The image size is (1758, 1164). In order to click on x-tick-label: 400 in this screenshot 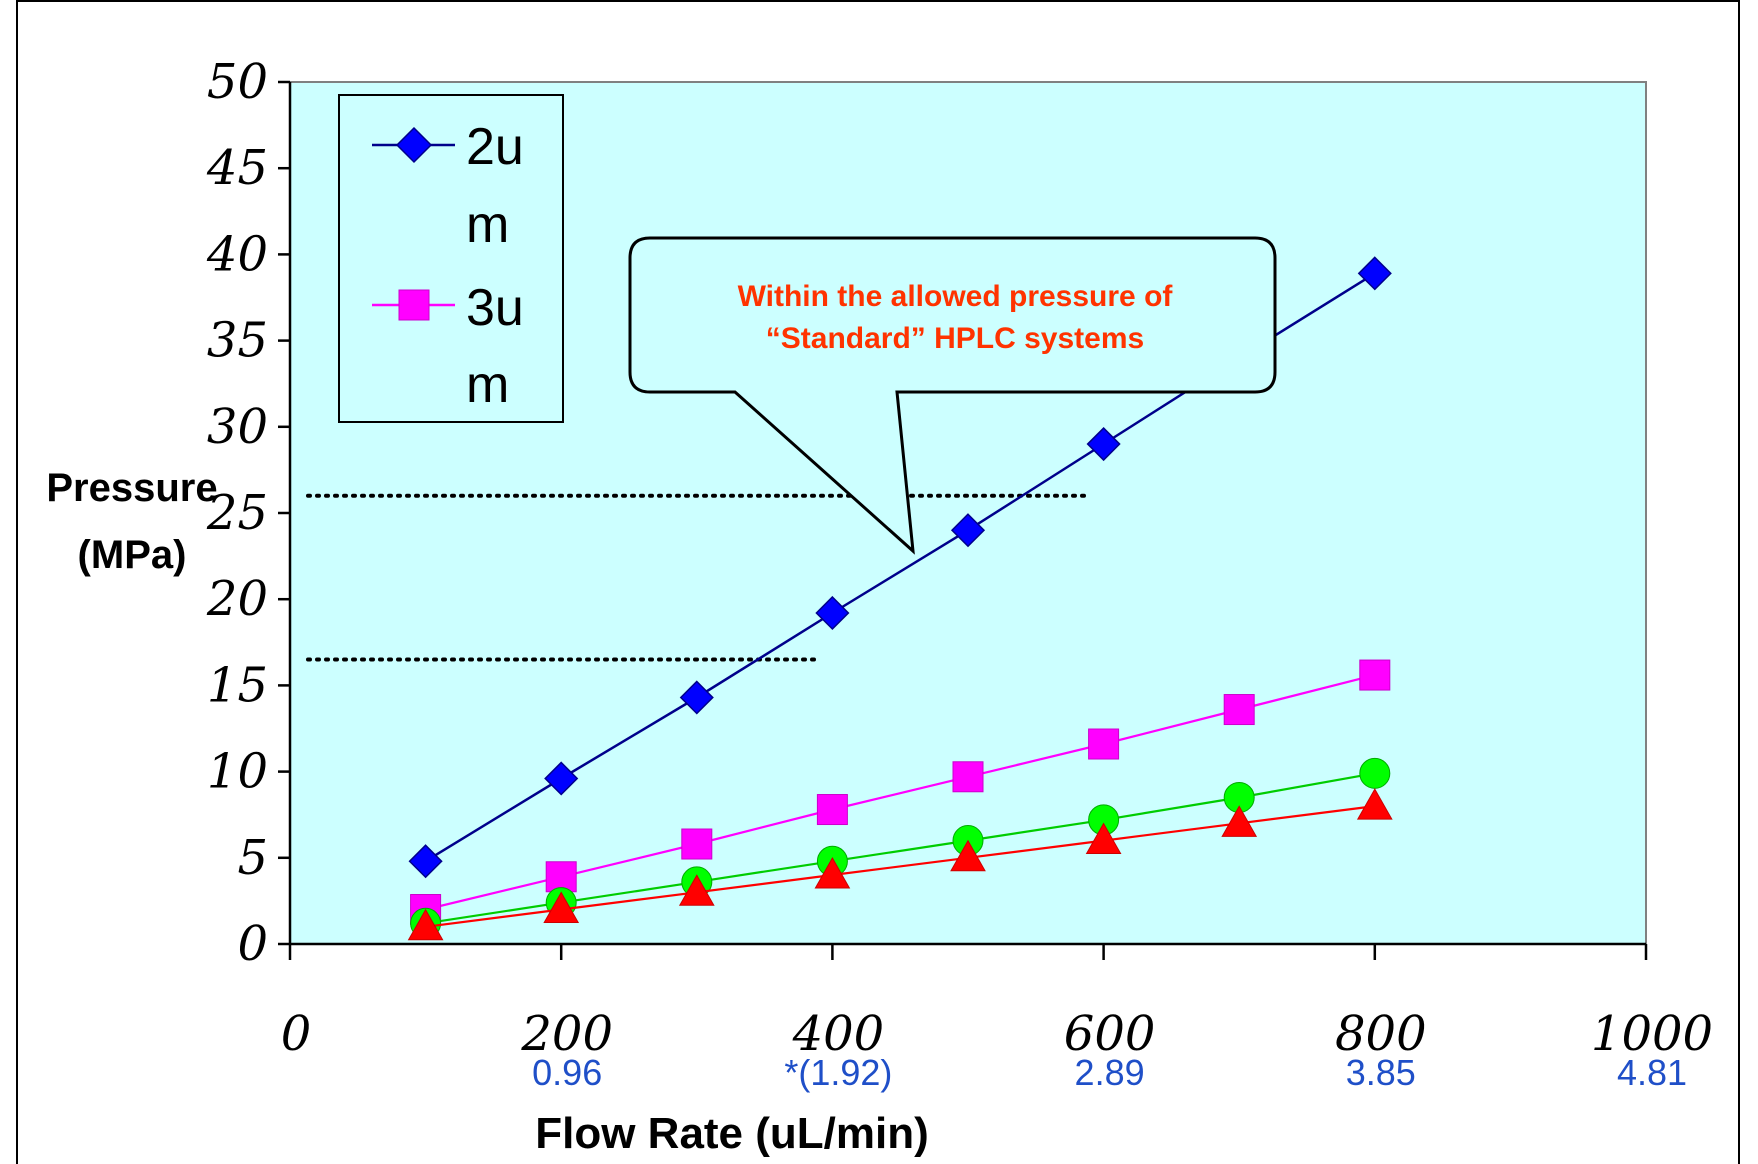, I will do `click(838, 1034)`.